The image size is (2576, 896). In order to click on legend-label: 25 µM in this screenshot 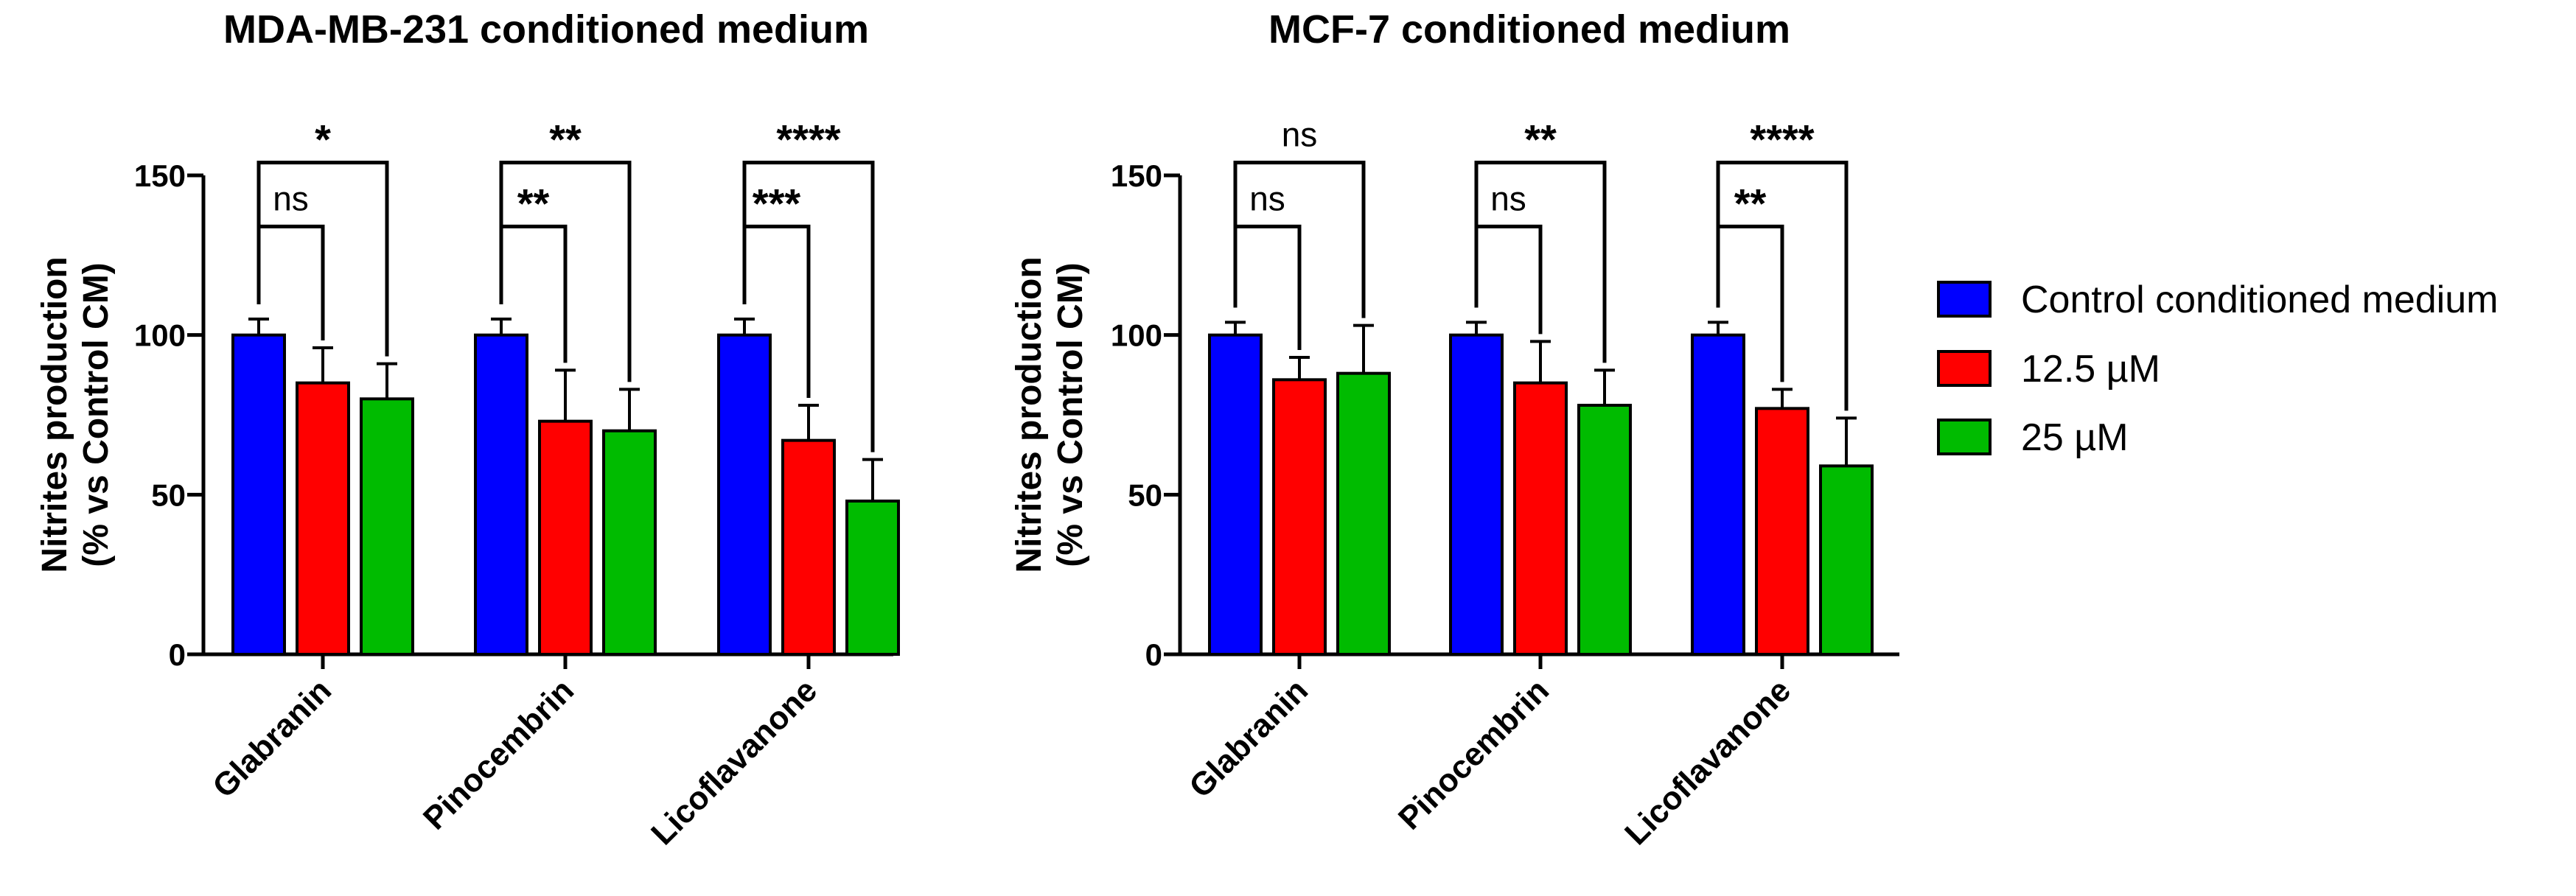, I will do `click(2075, 437)`.